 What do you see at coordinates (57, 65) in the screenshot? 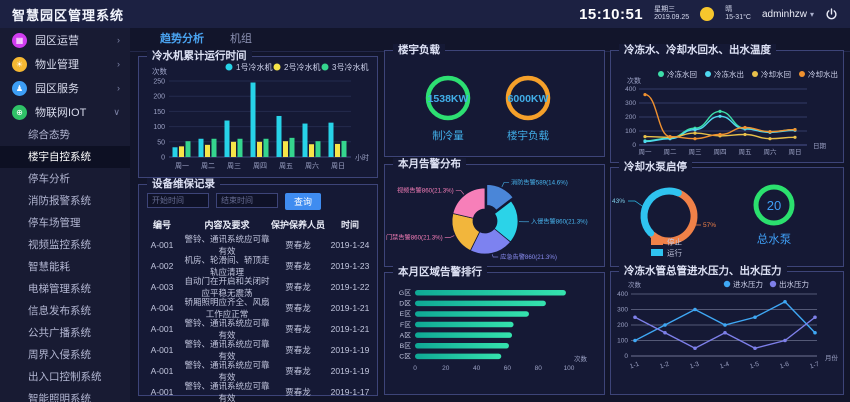
I see `sidebar-item-label: 物业管理` at bounding box center [57, 65].